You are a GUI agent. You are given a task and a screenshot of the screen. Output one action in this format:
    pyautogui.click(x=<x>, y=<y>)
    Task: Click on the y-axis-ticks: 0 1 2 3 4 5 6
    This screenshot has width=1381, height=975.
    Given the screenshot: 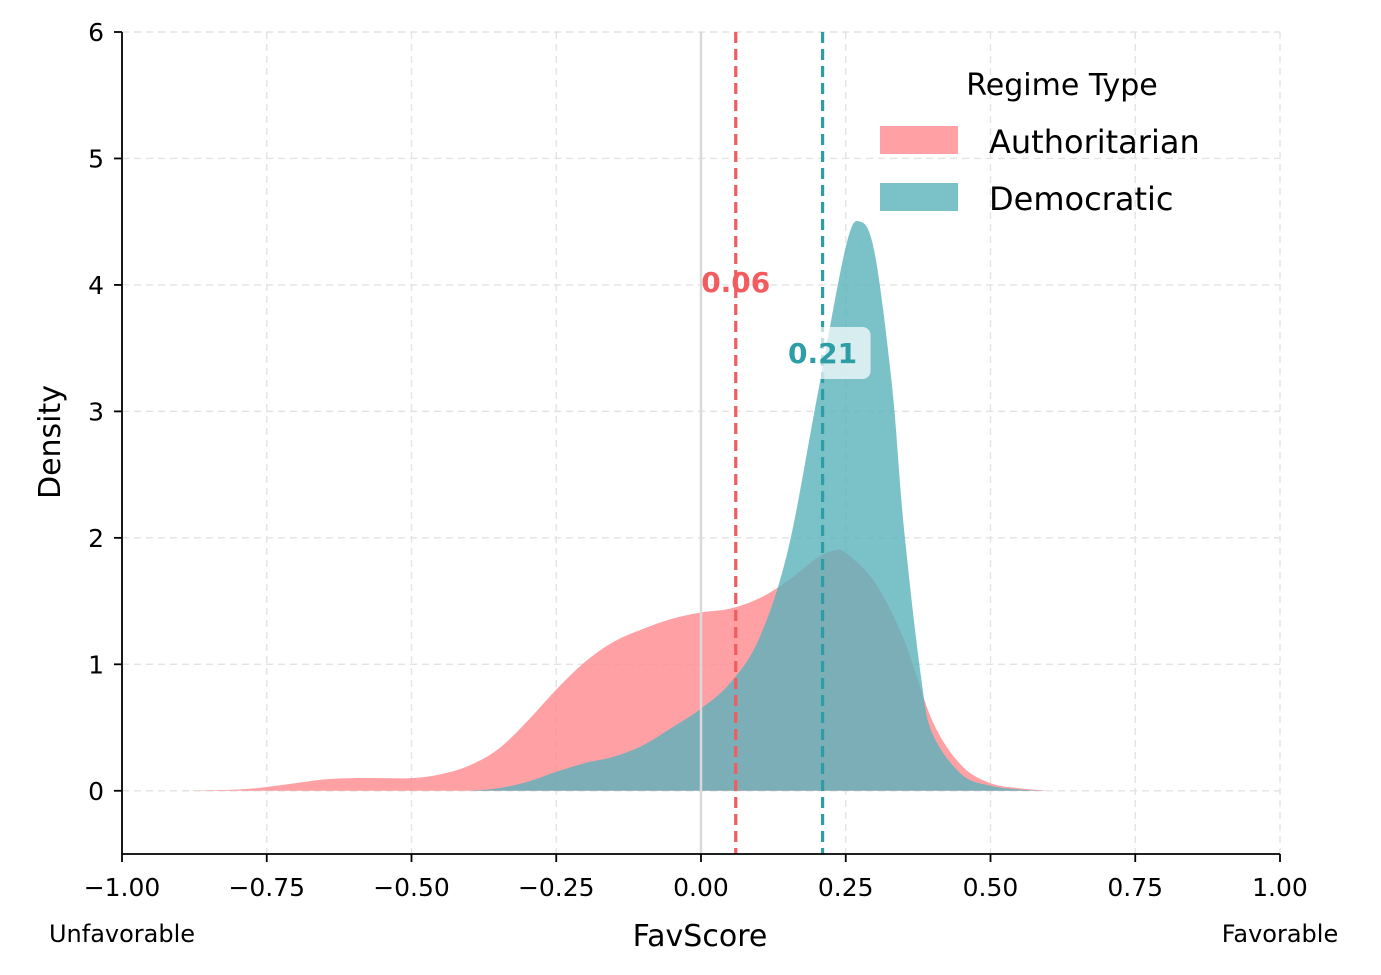 What is the action you would take?
    pyautogui.click(x=105, y=412)
    